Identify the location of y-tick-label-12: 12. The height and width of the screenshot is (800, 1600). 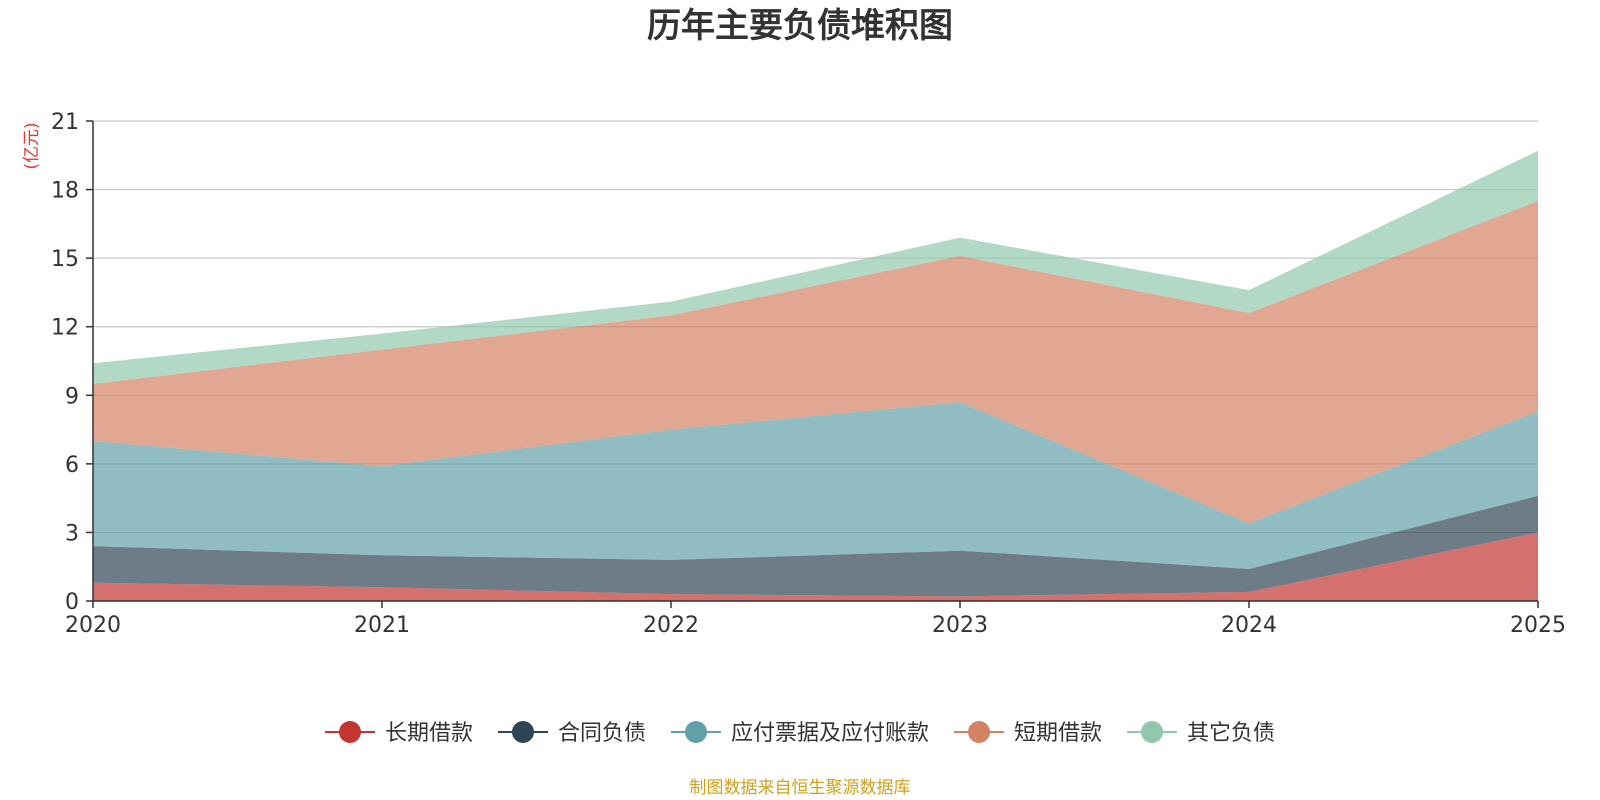
(65, 328).